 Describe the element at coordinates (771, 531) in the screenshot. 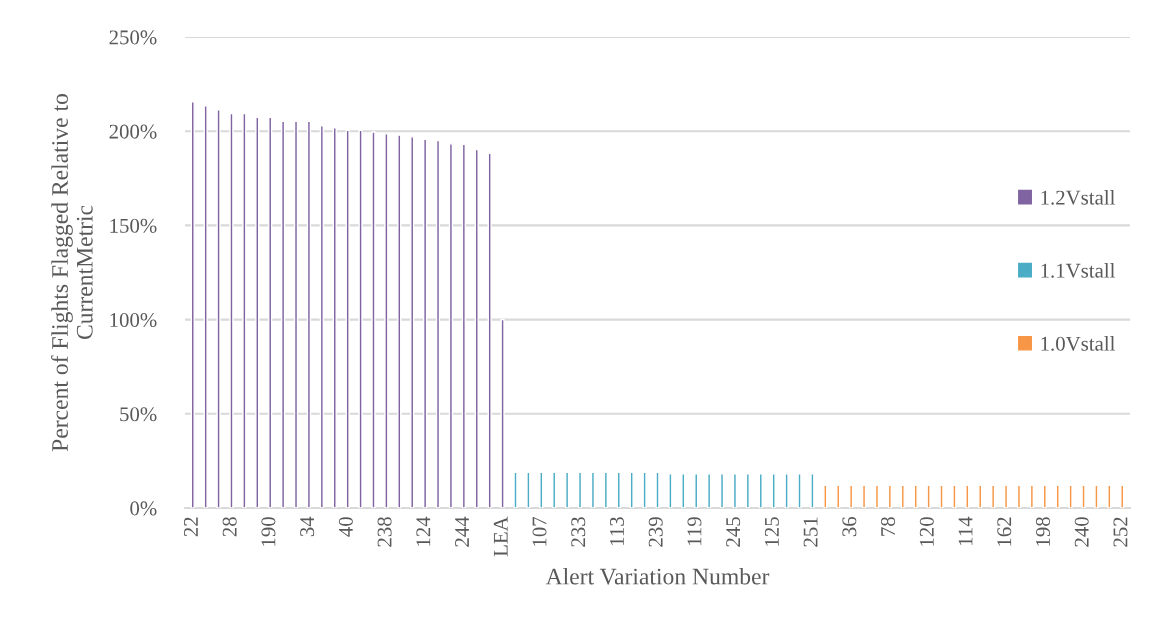

I see `x-tick-label: 125` at that location.